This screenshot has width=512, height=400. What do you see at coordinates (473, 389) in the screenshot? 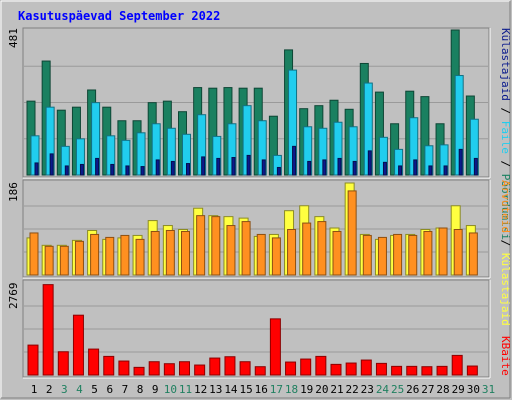
I see `x-tick-label-day-30: 30` at bounding box center [473, 389].